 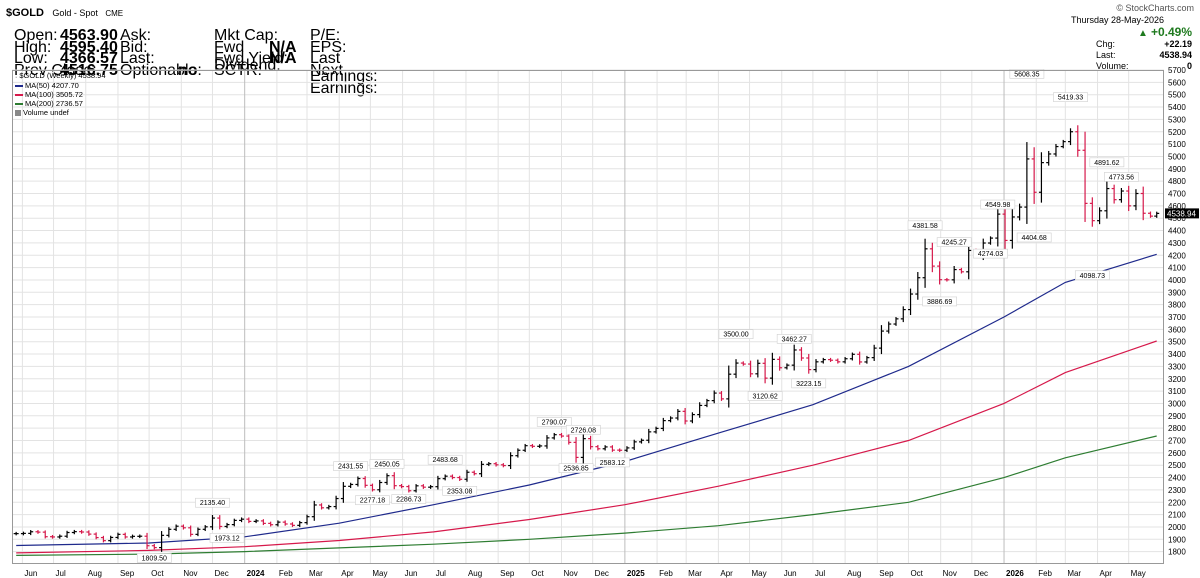 I want to click on quote-label: Fwd Yield:, so click(x=251, y=58).